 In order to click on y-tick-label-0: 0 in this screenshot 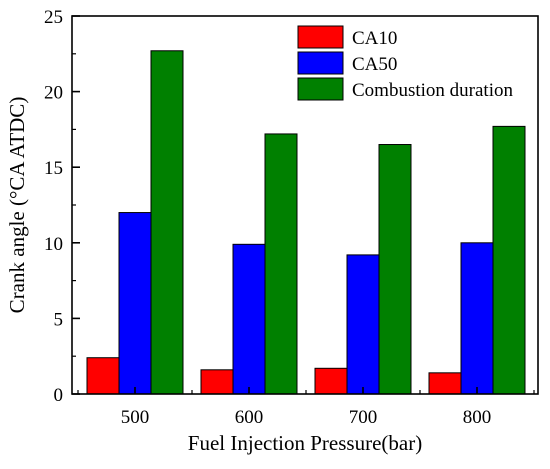, I will do `click(59, 395)`.